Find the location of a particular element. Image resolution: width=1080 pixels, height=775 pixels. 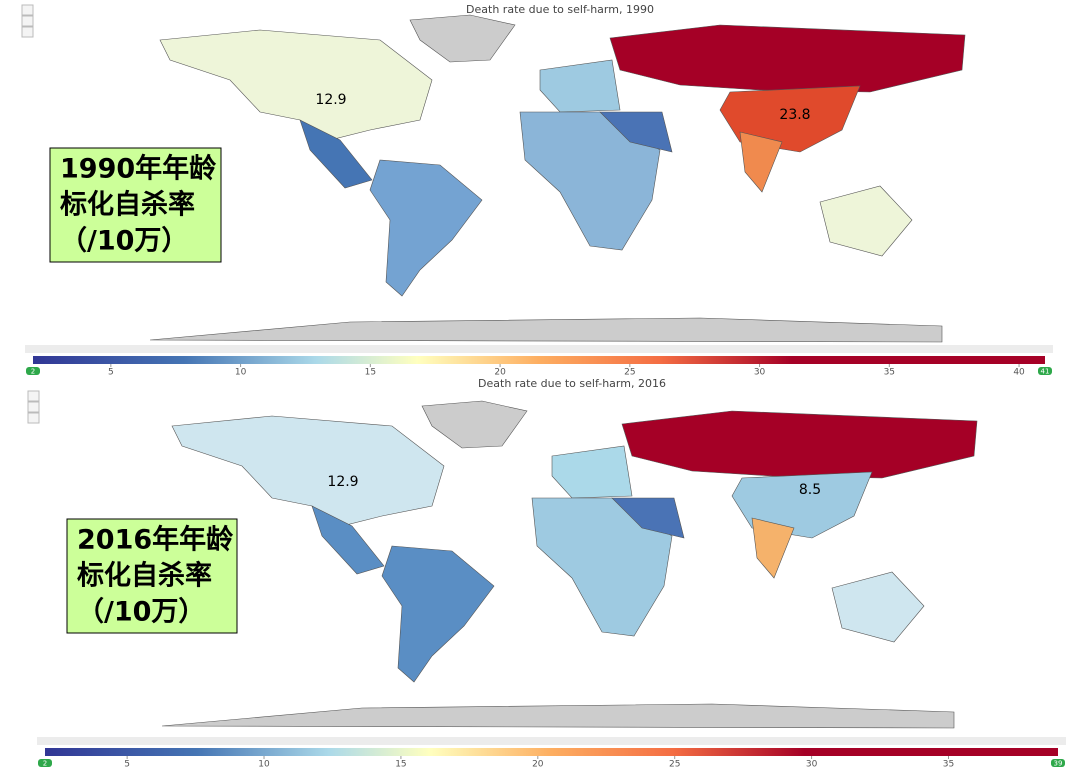

value-annotation: 8.5 is located at coordinates (810, 490).